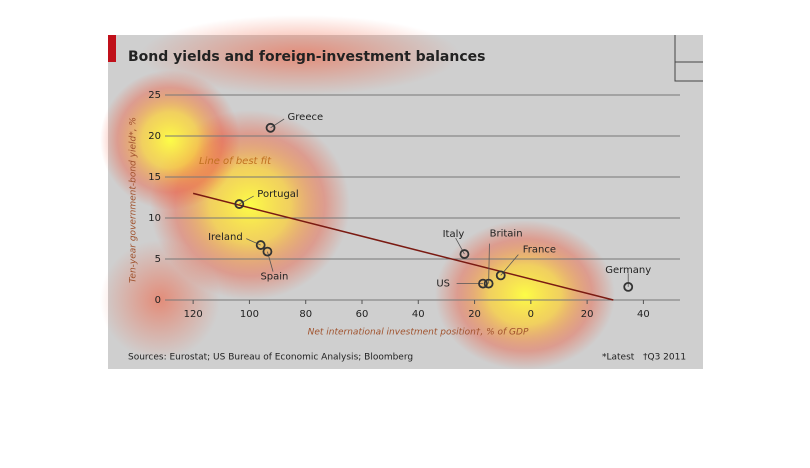  I want to click on point-label: Spain, so click(274, 277).